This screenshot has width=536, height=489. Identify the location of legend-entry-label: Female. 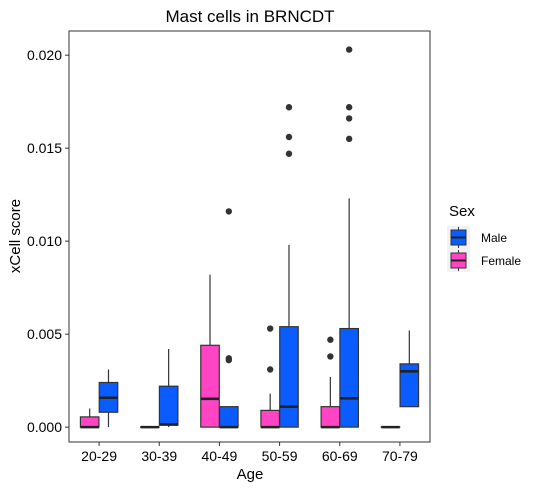
(501, 261).